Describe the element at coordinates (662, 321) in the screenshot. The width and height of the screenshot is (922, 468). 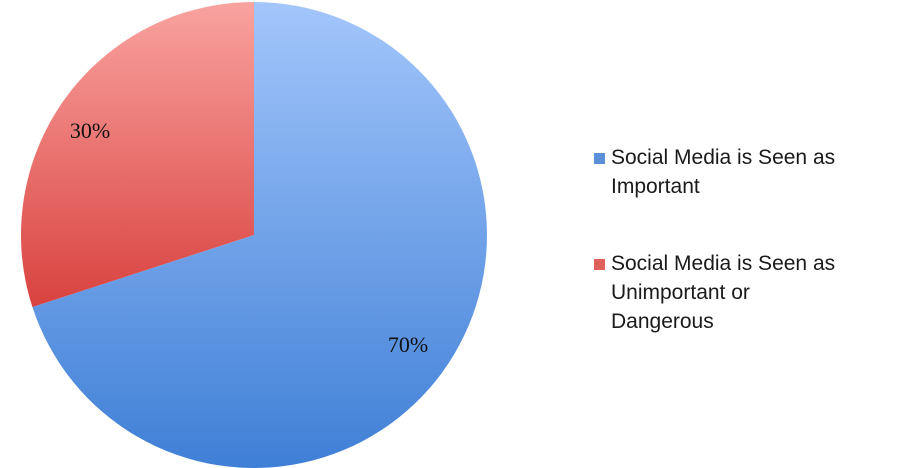
I see `legend-label: Dangerous` at that location.